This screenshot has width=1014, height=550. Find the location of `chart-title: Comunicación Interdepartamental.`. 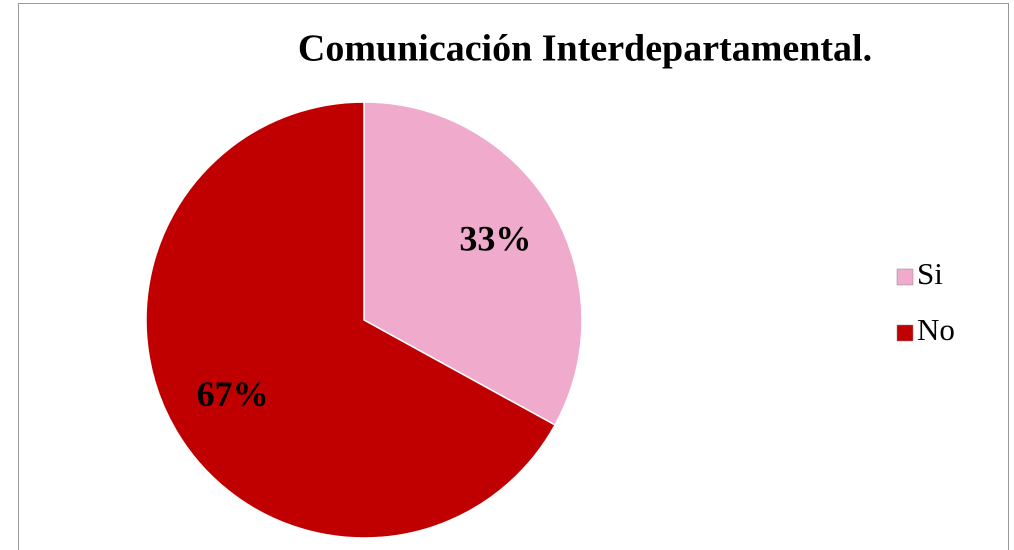

chart-title: Comunicación Interdepartamental. is located at coordinates (585, 49).